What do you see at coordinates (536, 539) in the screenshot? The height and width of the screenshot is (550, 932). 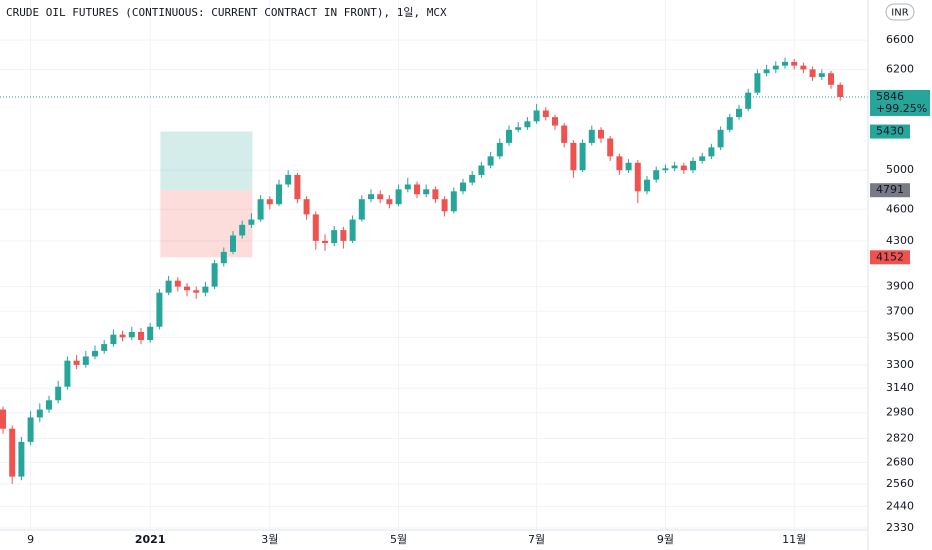 I see `x-tick-label: 7월` at bounding box center [536, 539].